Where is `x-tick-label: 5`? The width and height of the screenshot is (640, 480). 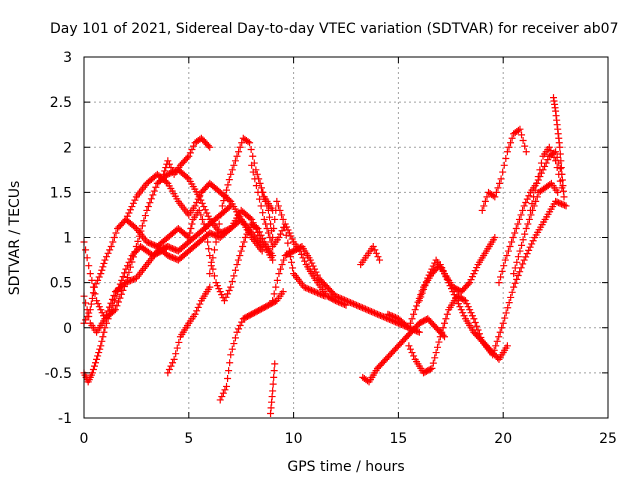 x-tick-label: 5 is located at coordinates (188, 439).